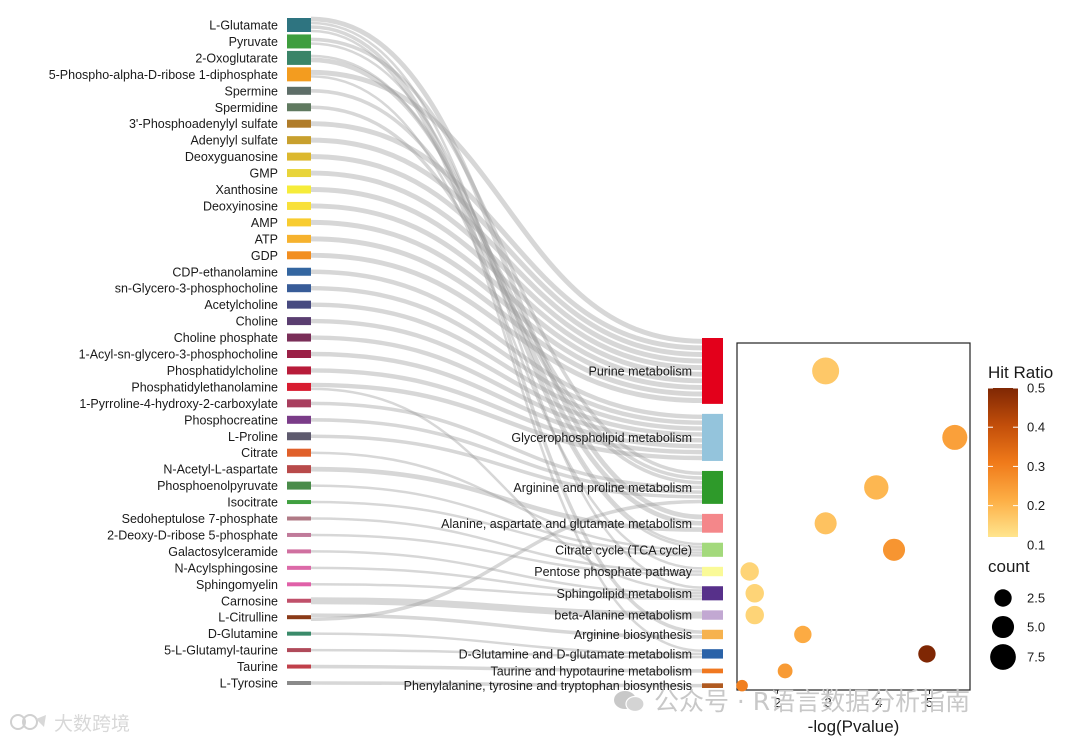 The width and height of the screenshot is (1080, 744). I want to click on metabolite-label: Sedoheptulose 7-phosphate, so click(200, 519).